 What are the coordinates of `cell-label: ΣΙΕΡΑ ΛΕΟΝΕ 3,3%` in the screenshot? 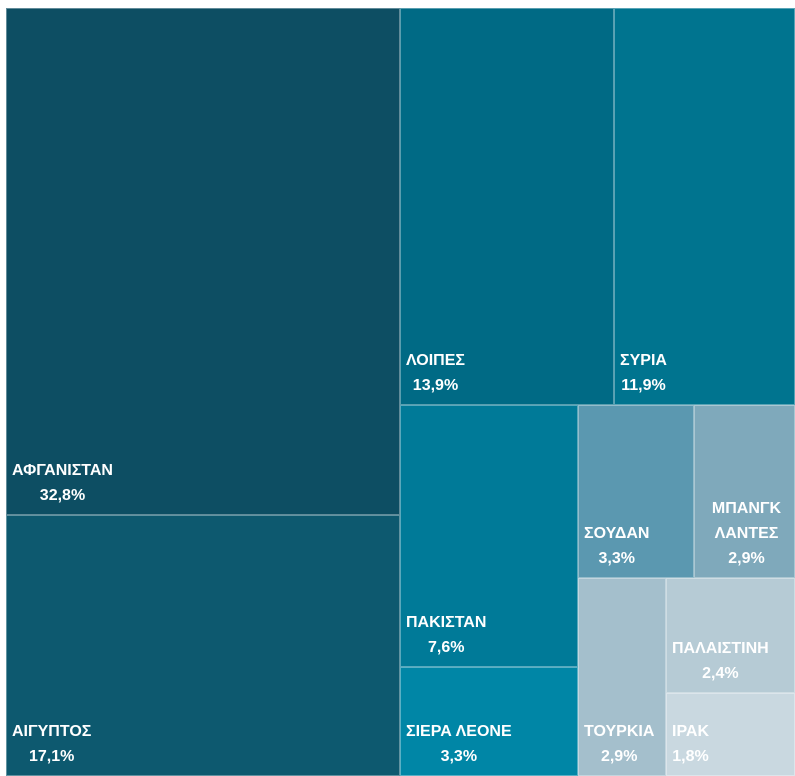 It's located at (459, 744).